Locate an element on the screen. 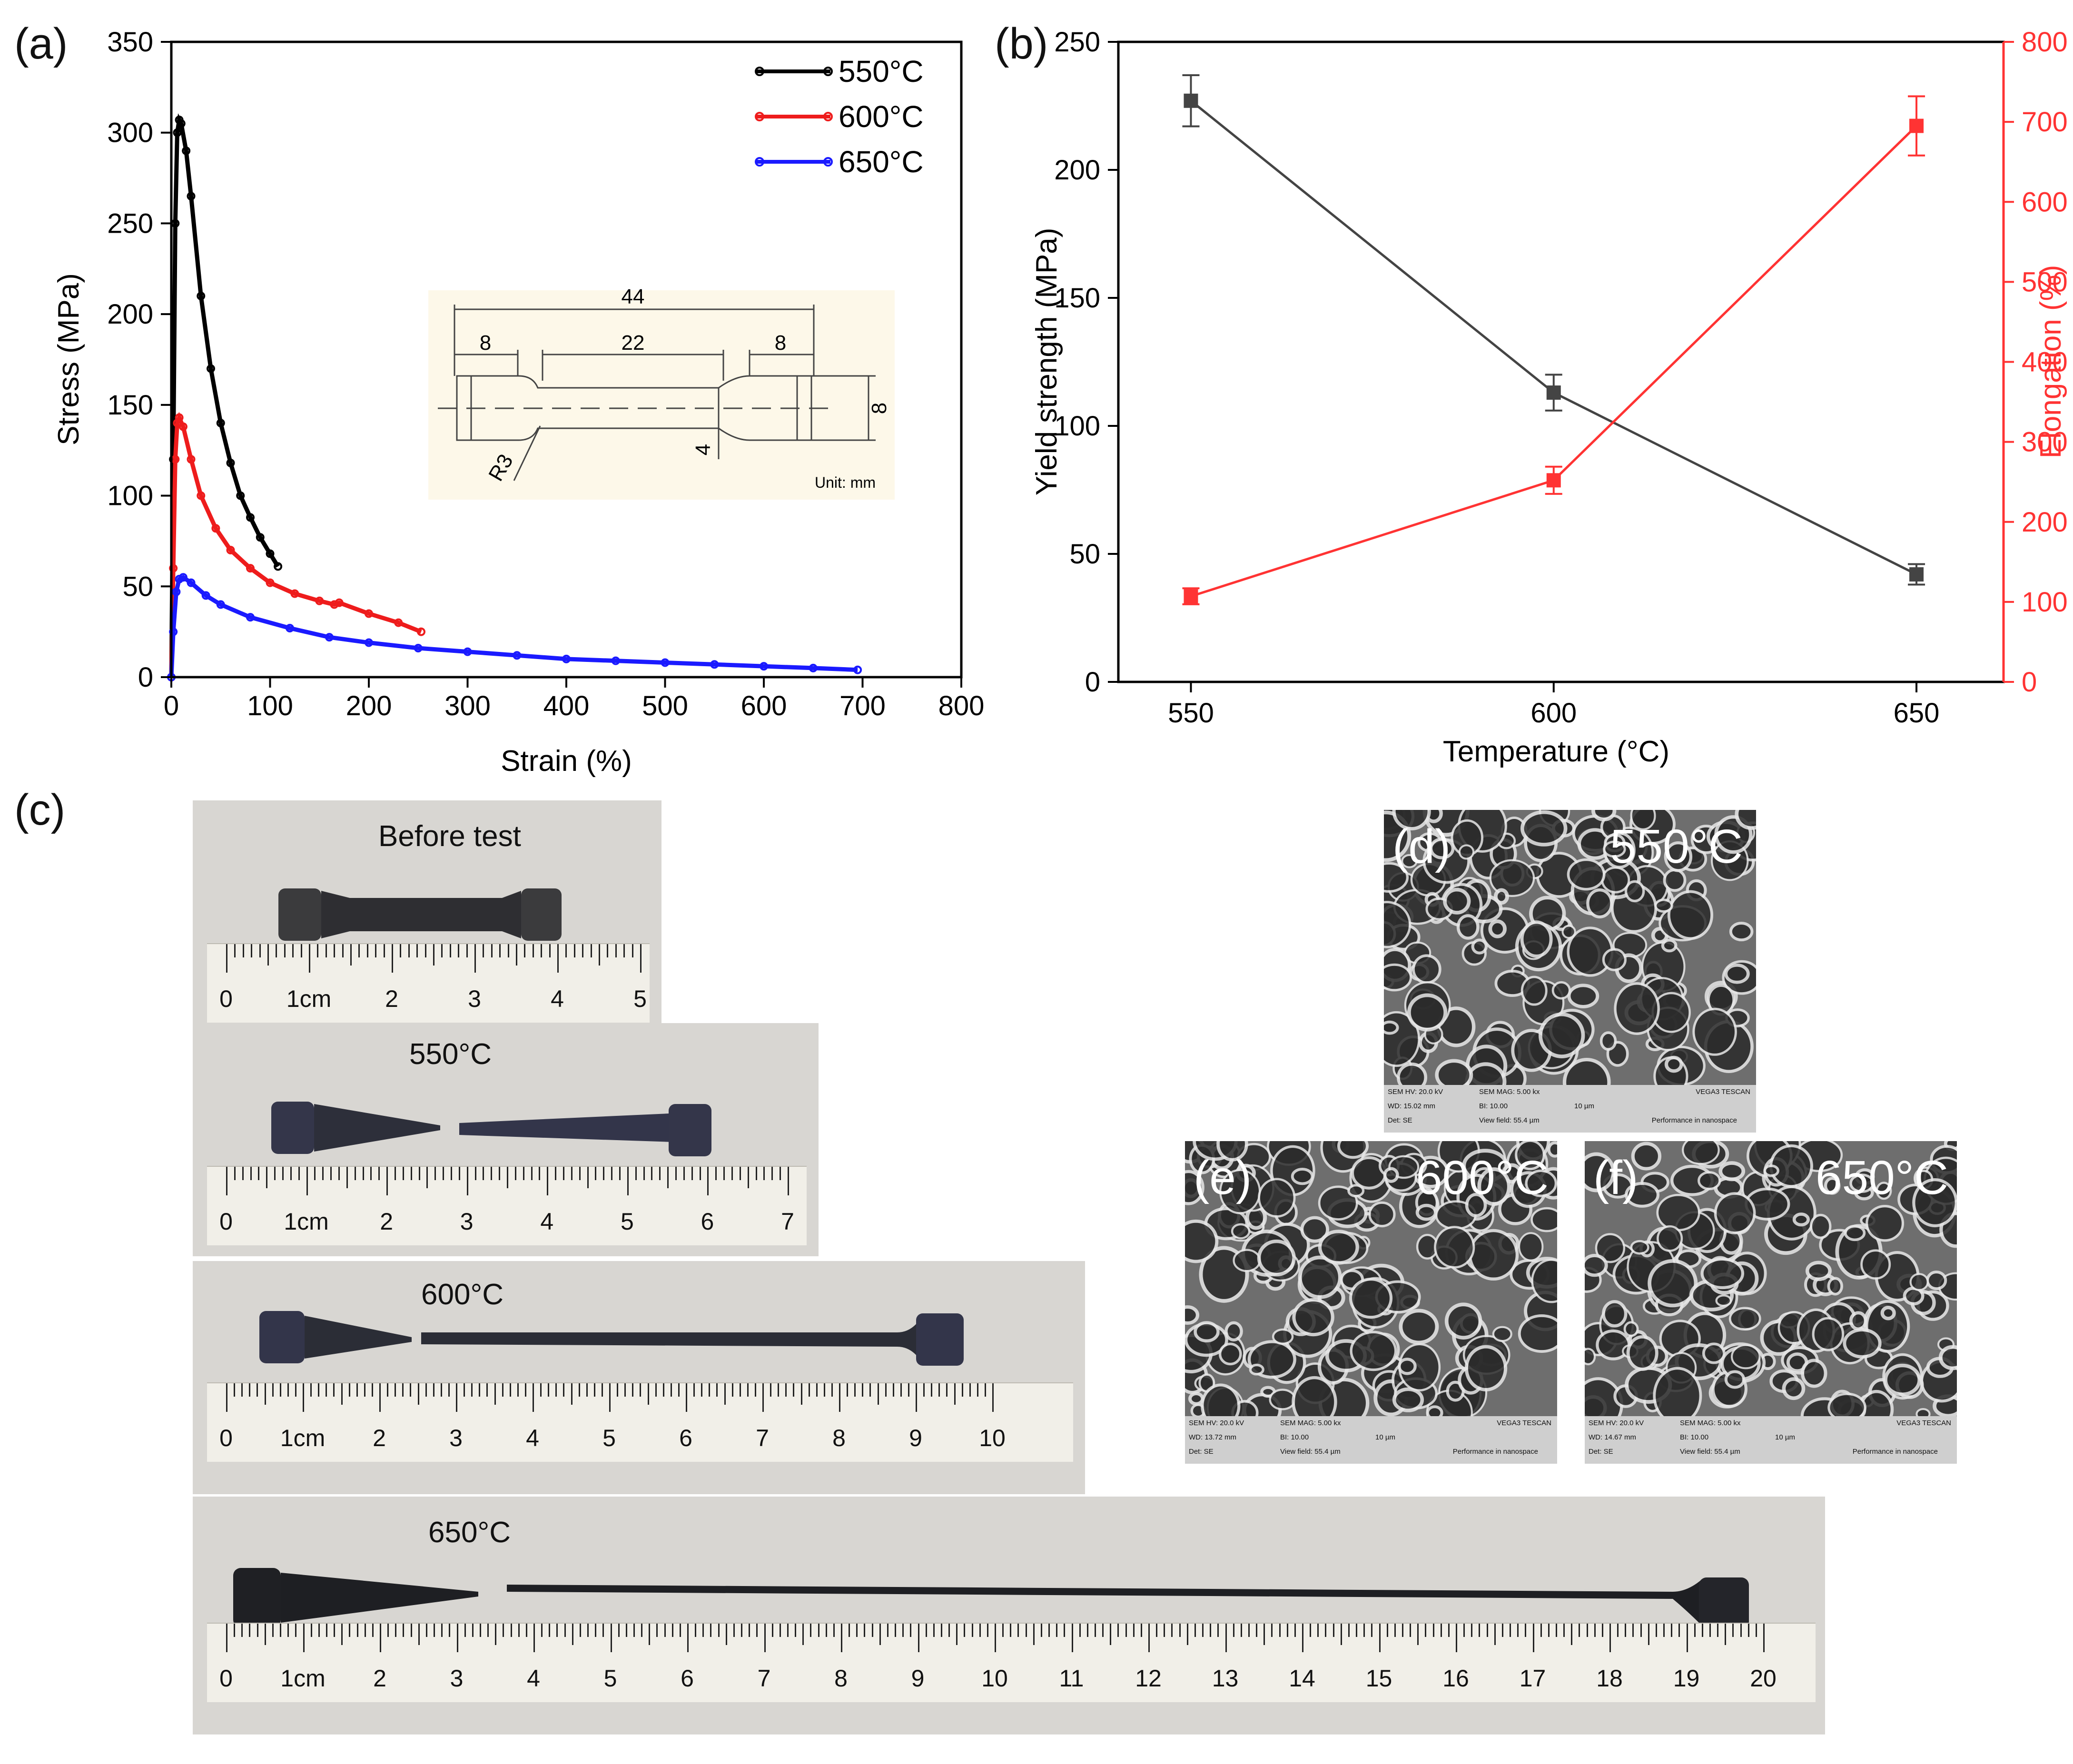  ruler-number: 1cm is located at coordinates (303, 1438).